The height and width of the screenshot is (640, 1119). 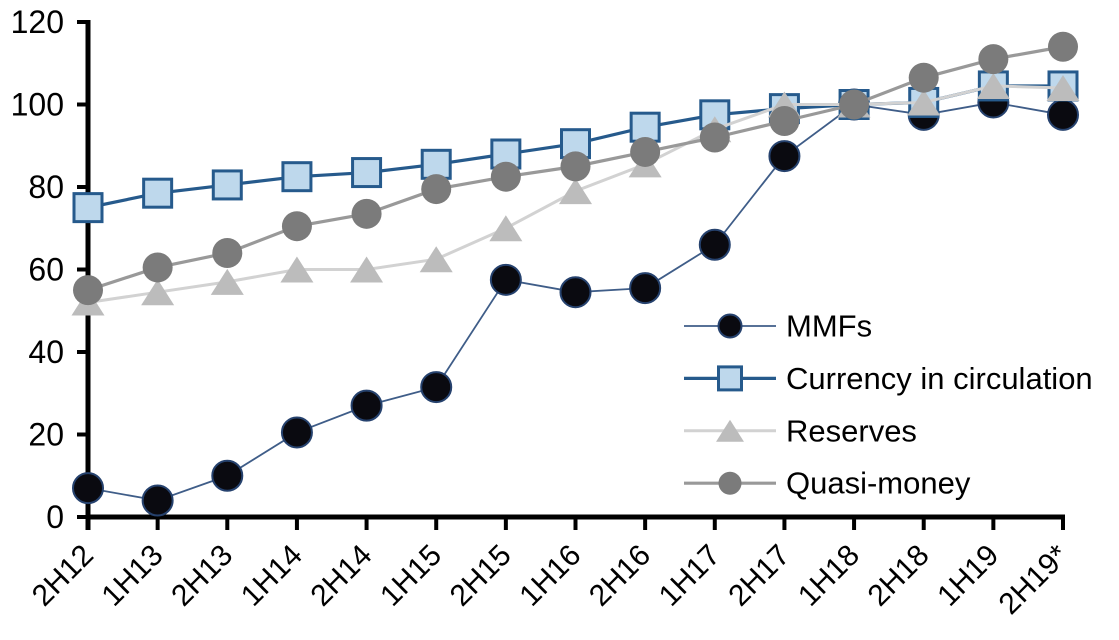 What do you see at coordinates (1034, 579) in the screenshot?
I see `x-tick-label: 2H19*` at bounding box center [1034, 579].